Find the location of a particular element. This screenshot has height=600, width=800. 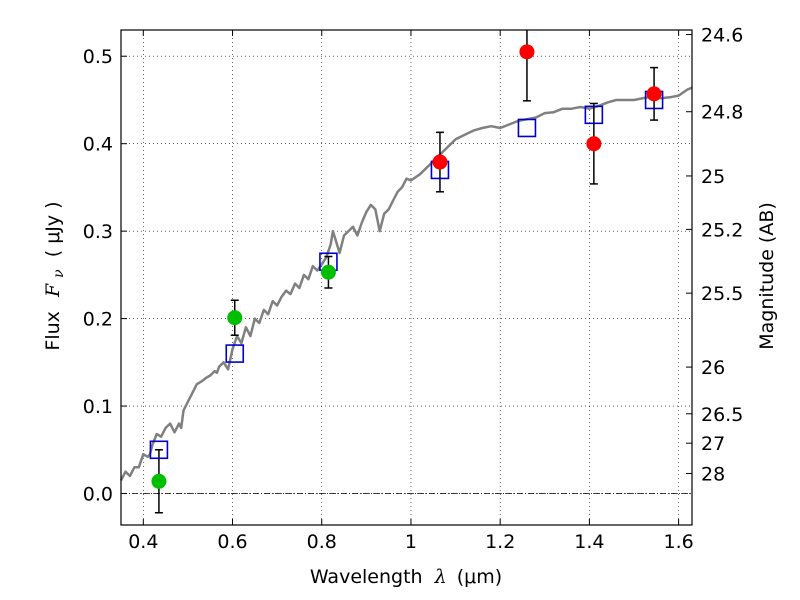

y2-axis-title: Magnitude (AB) is located at coordinates (767, 276).